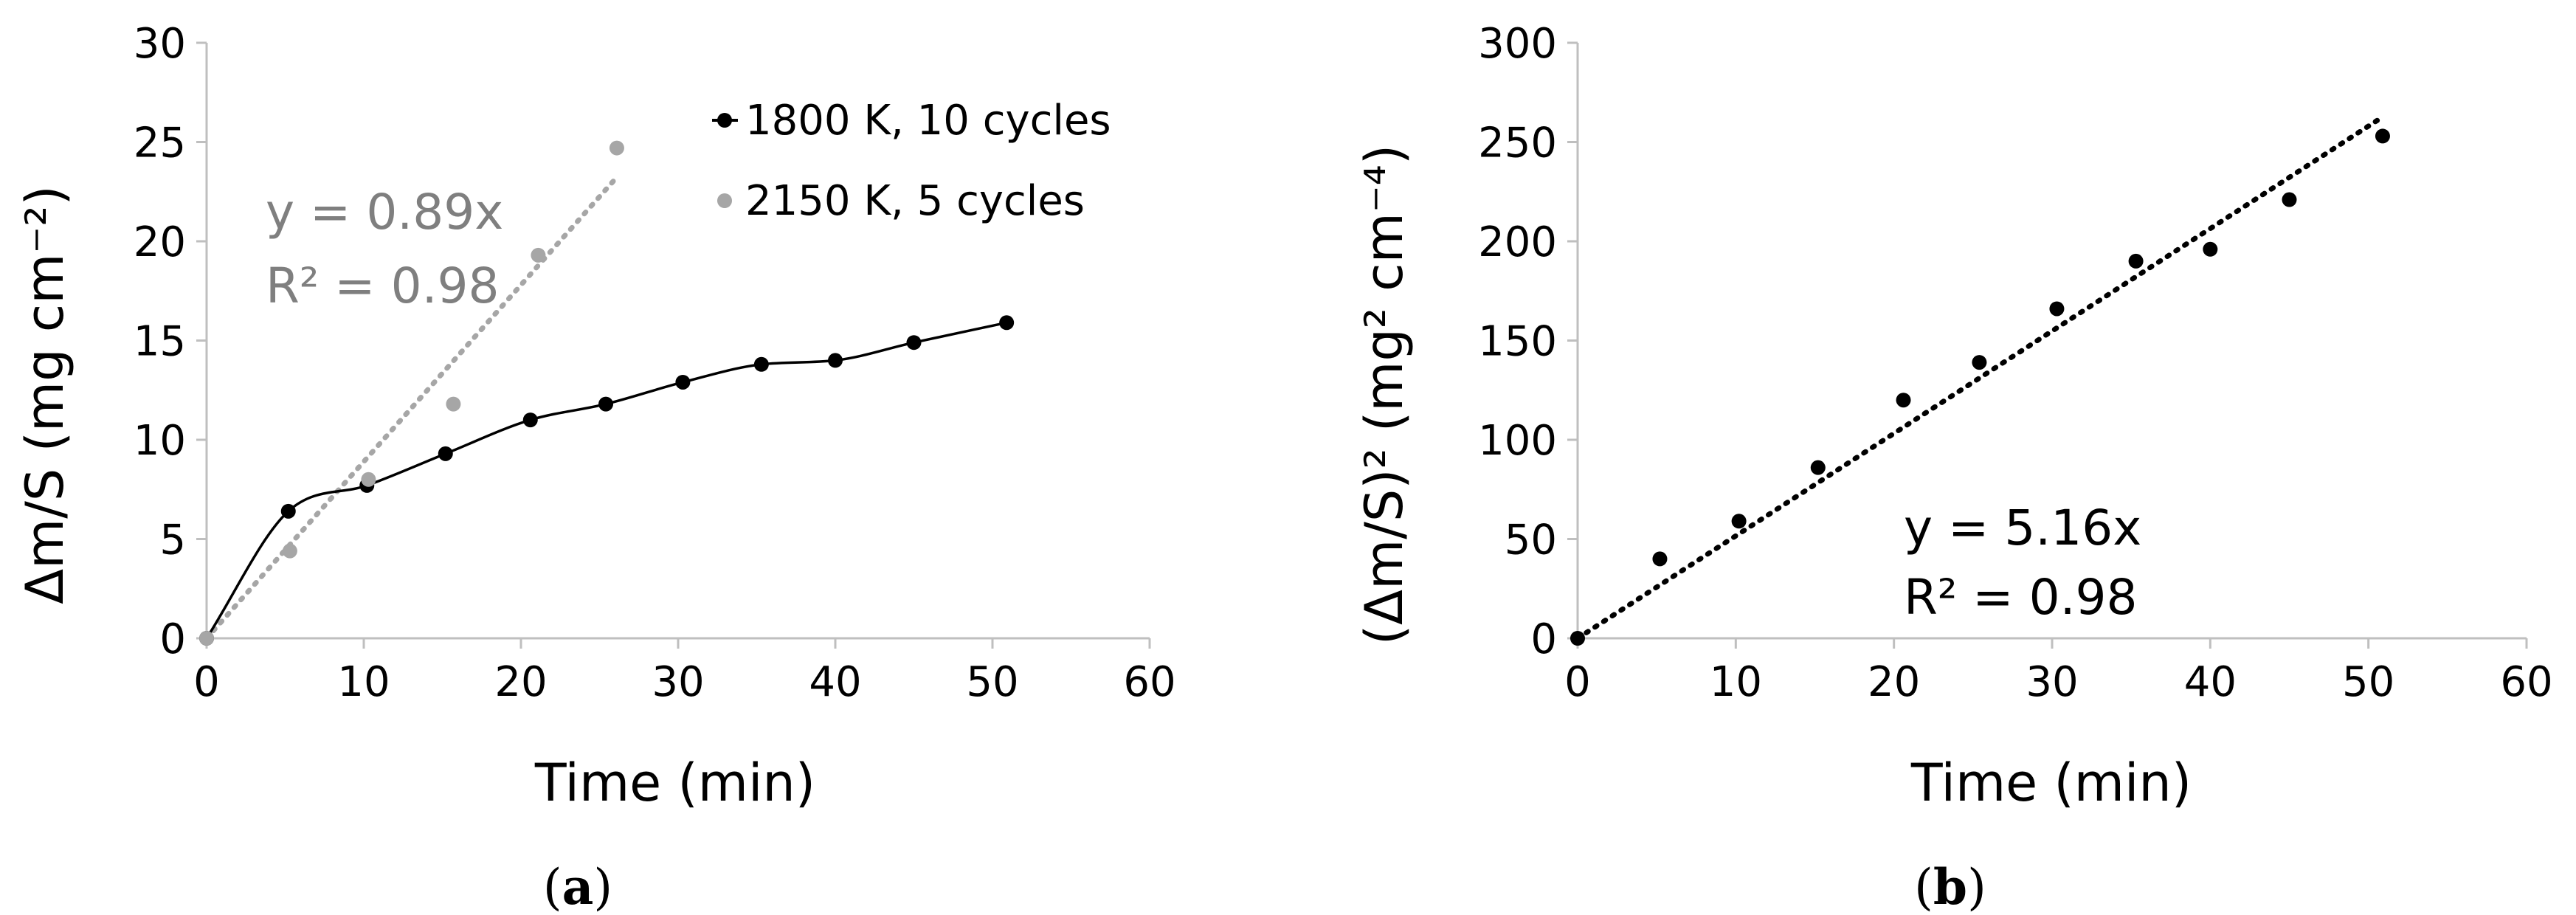 The image size is (2576, 915). Describe the element at coordinates (385, 212) in the screenshot. I see `chart-a-trendline-equation: y = 0.89x` at that location.